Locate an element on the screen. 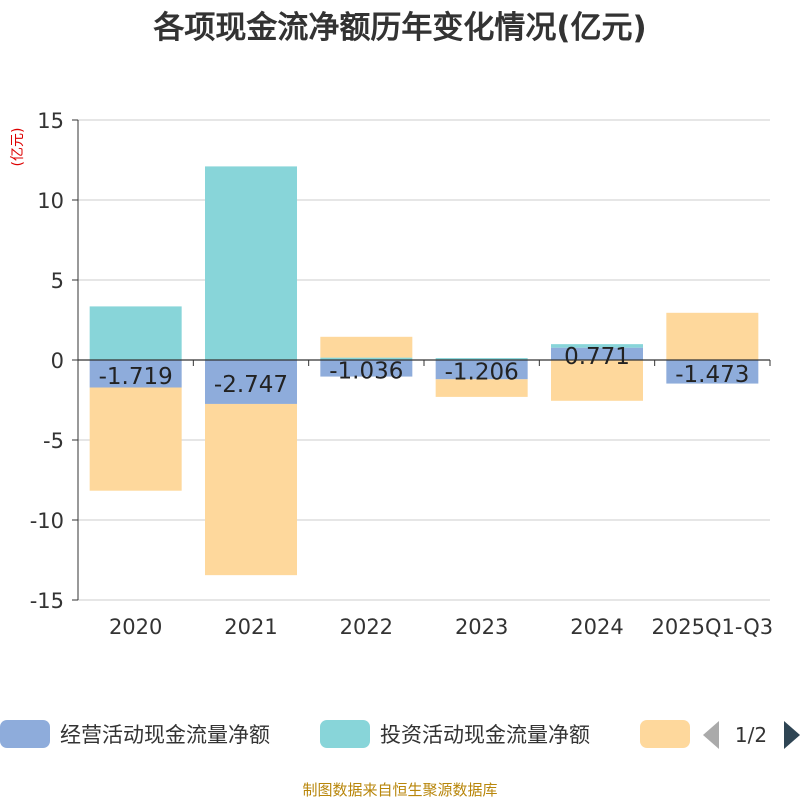 The image size is (800, 800). y-tick-label: 15 is located at coordinates (50, 121).